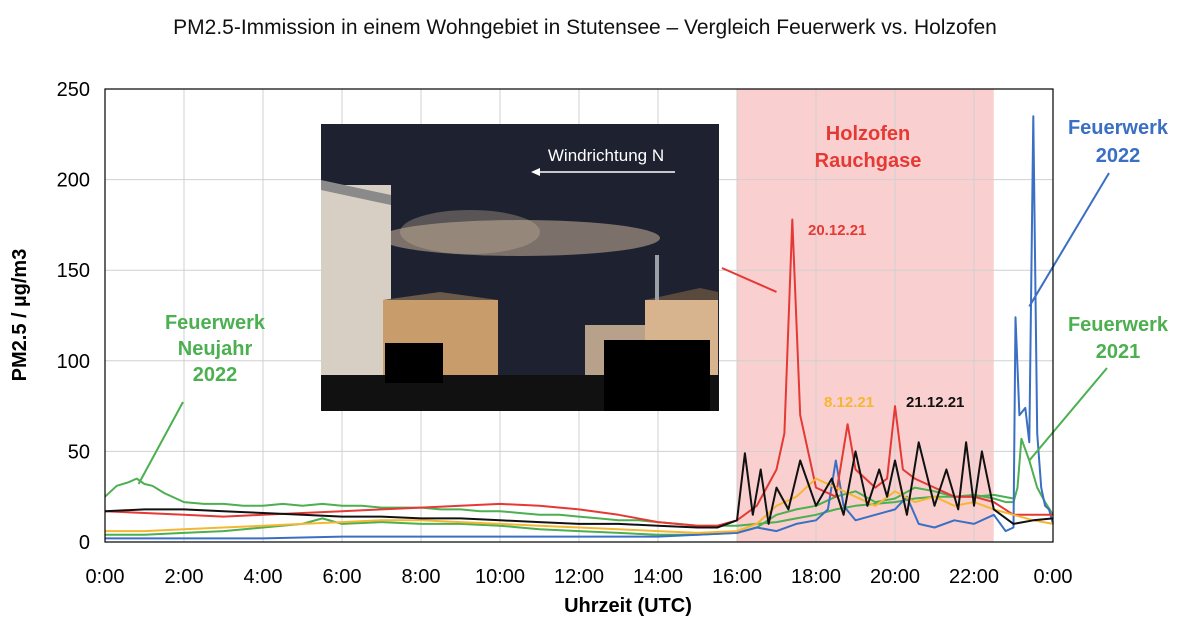 The width and height of the screenshot is (1200, 628). What do you see at coordinates (657, 375) in the screenshot?
I see `redaction-box-right` at bounding box center [657, 375].